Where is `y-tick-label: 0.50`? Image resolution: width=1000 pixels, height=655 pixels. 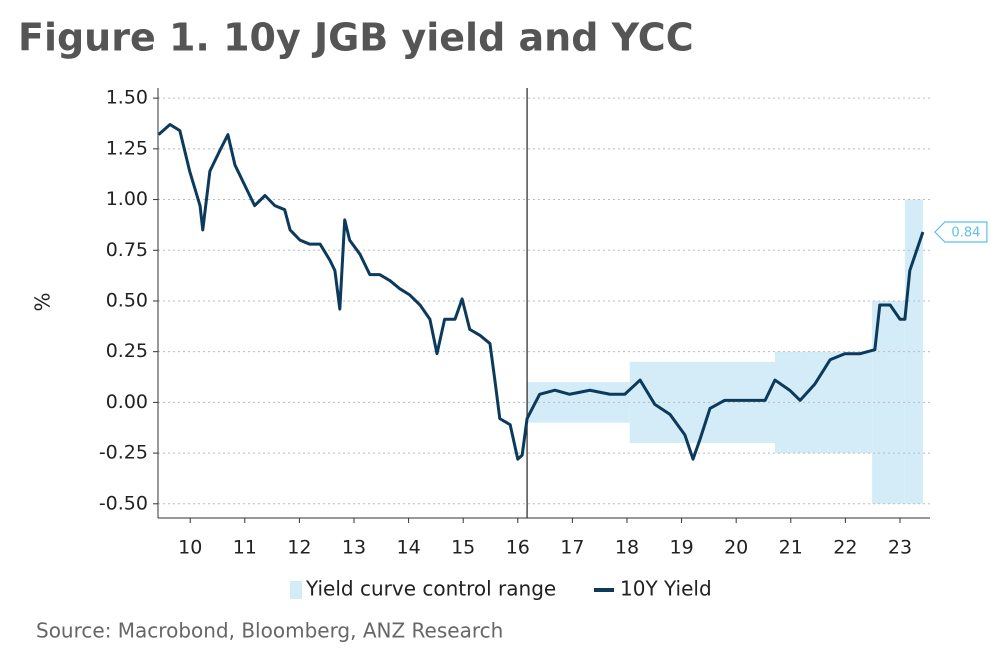 y-tick-label: 0.50 is located at coordinates (127, 300).